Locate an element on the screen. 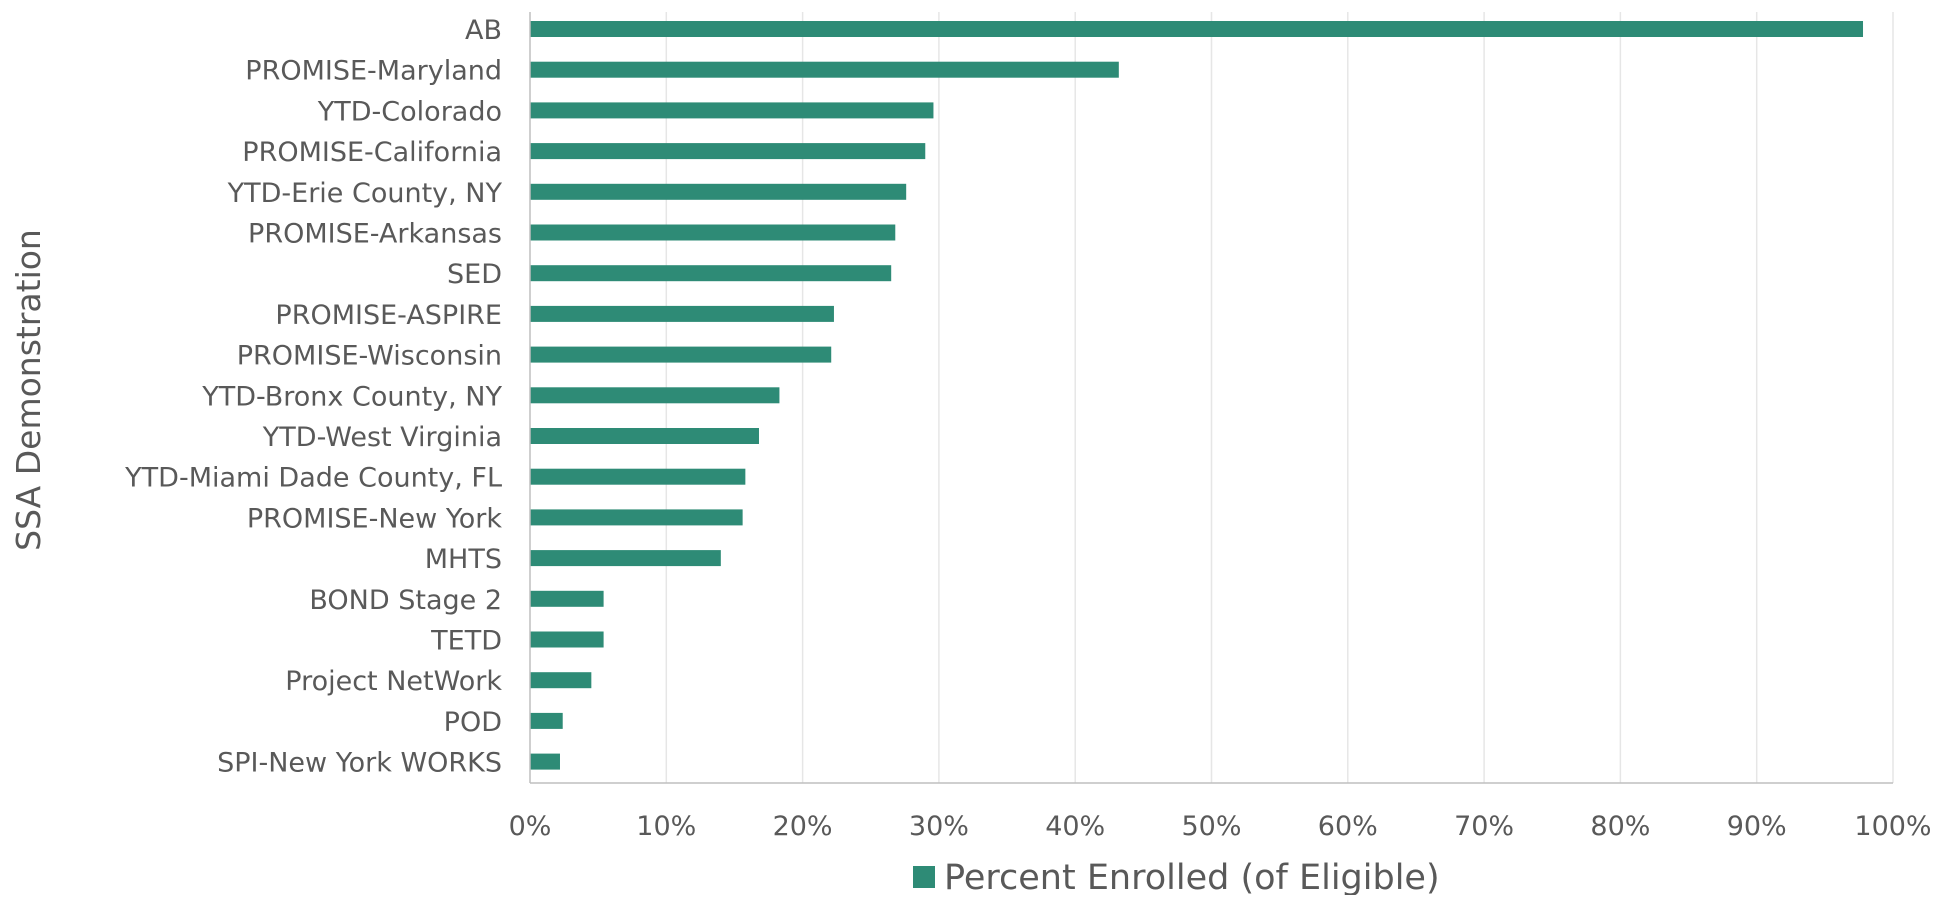 This screenshot has width=1947, height=899. category-label: PROMISE-ASPIRE is located at coordinates (388, 315).